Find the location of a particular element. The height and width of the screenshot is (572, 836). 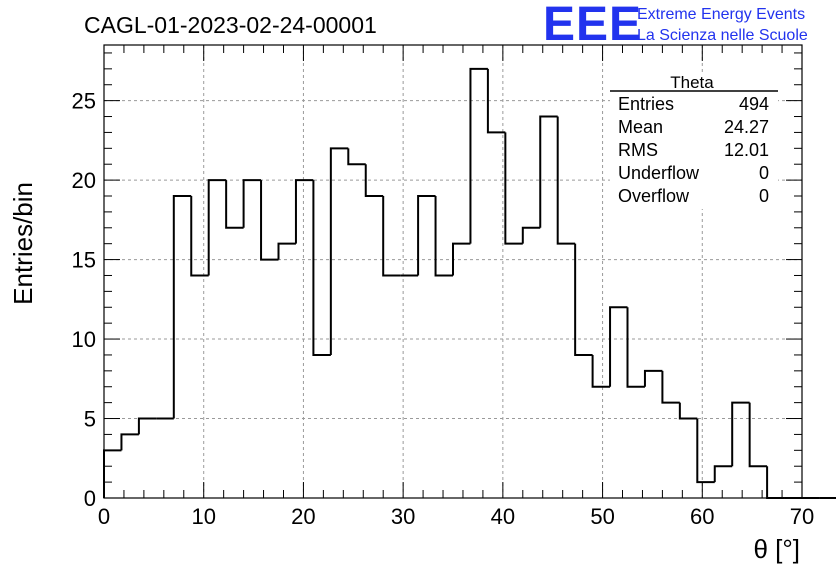

x-tick-label: 20 is located at coordinates (303, 516).